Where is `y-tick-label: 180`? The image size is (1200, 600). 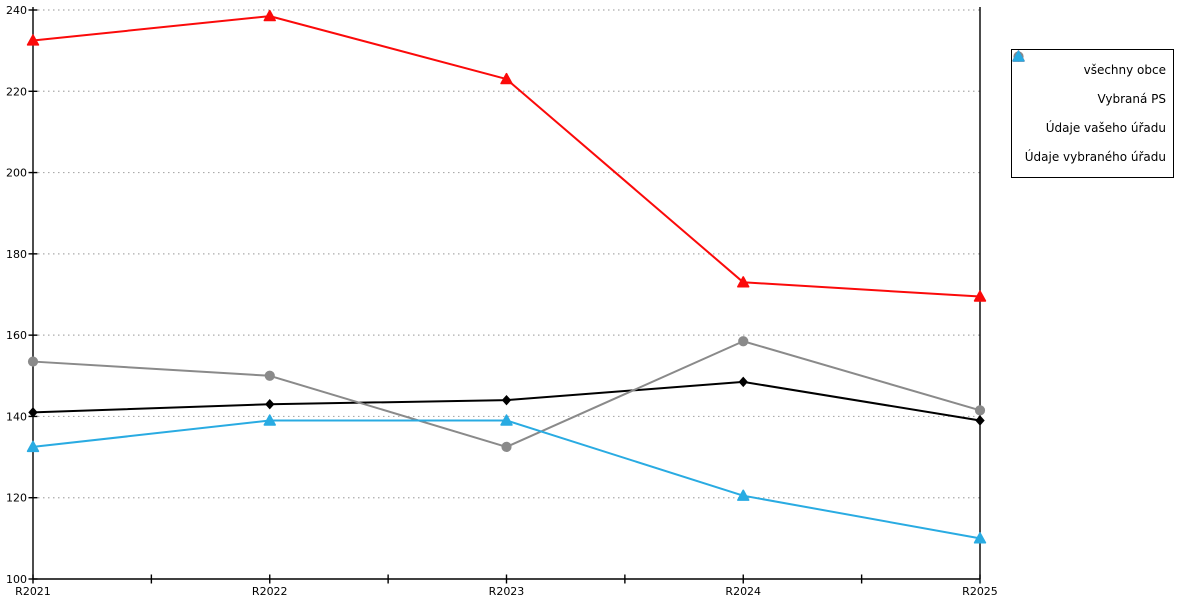
y-tick-label: 180 is located at coordinates (16, 254).